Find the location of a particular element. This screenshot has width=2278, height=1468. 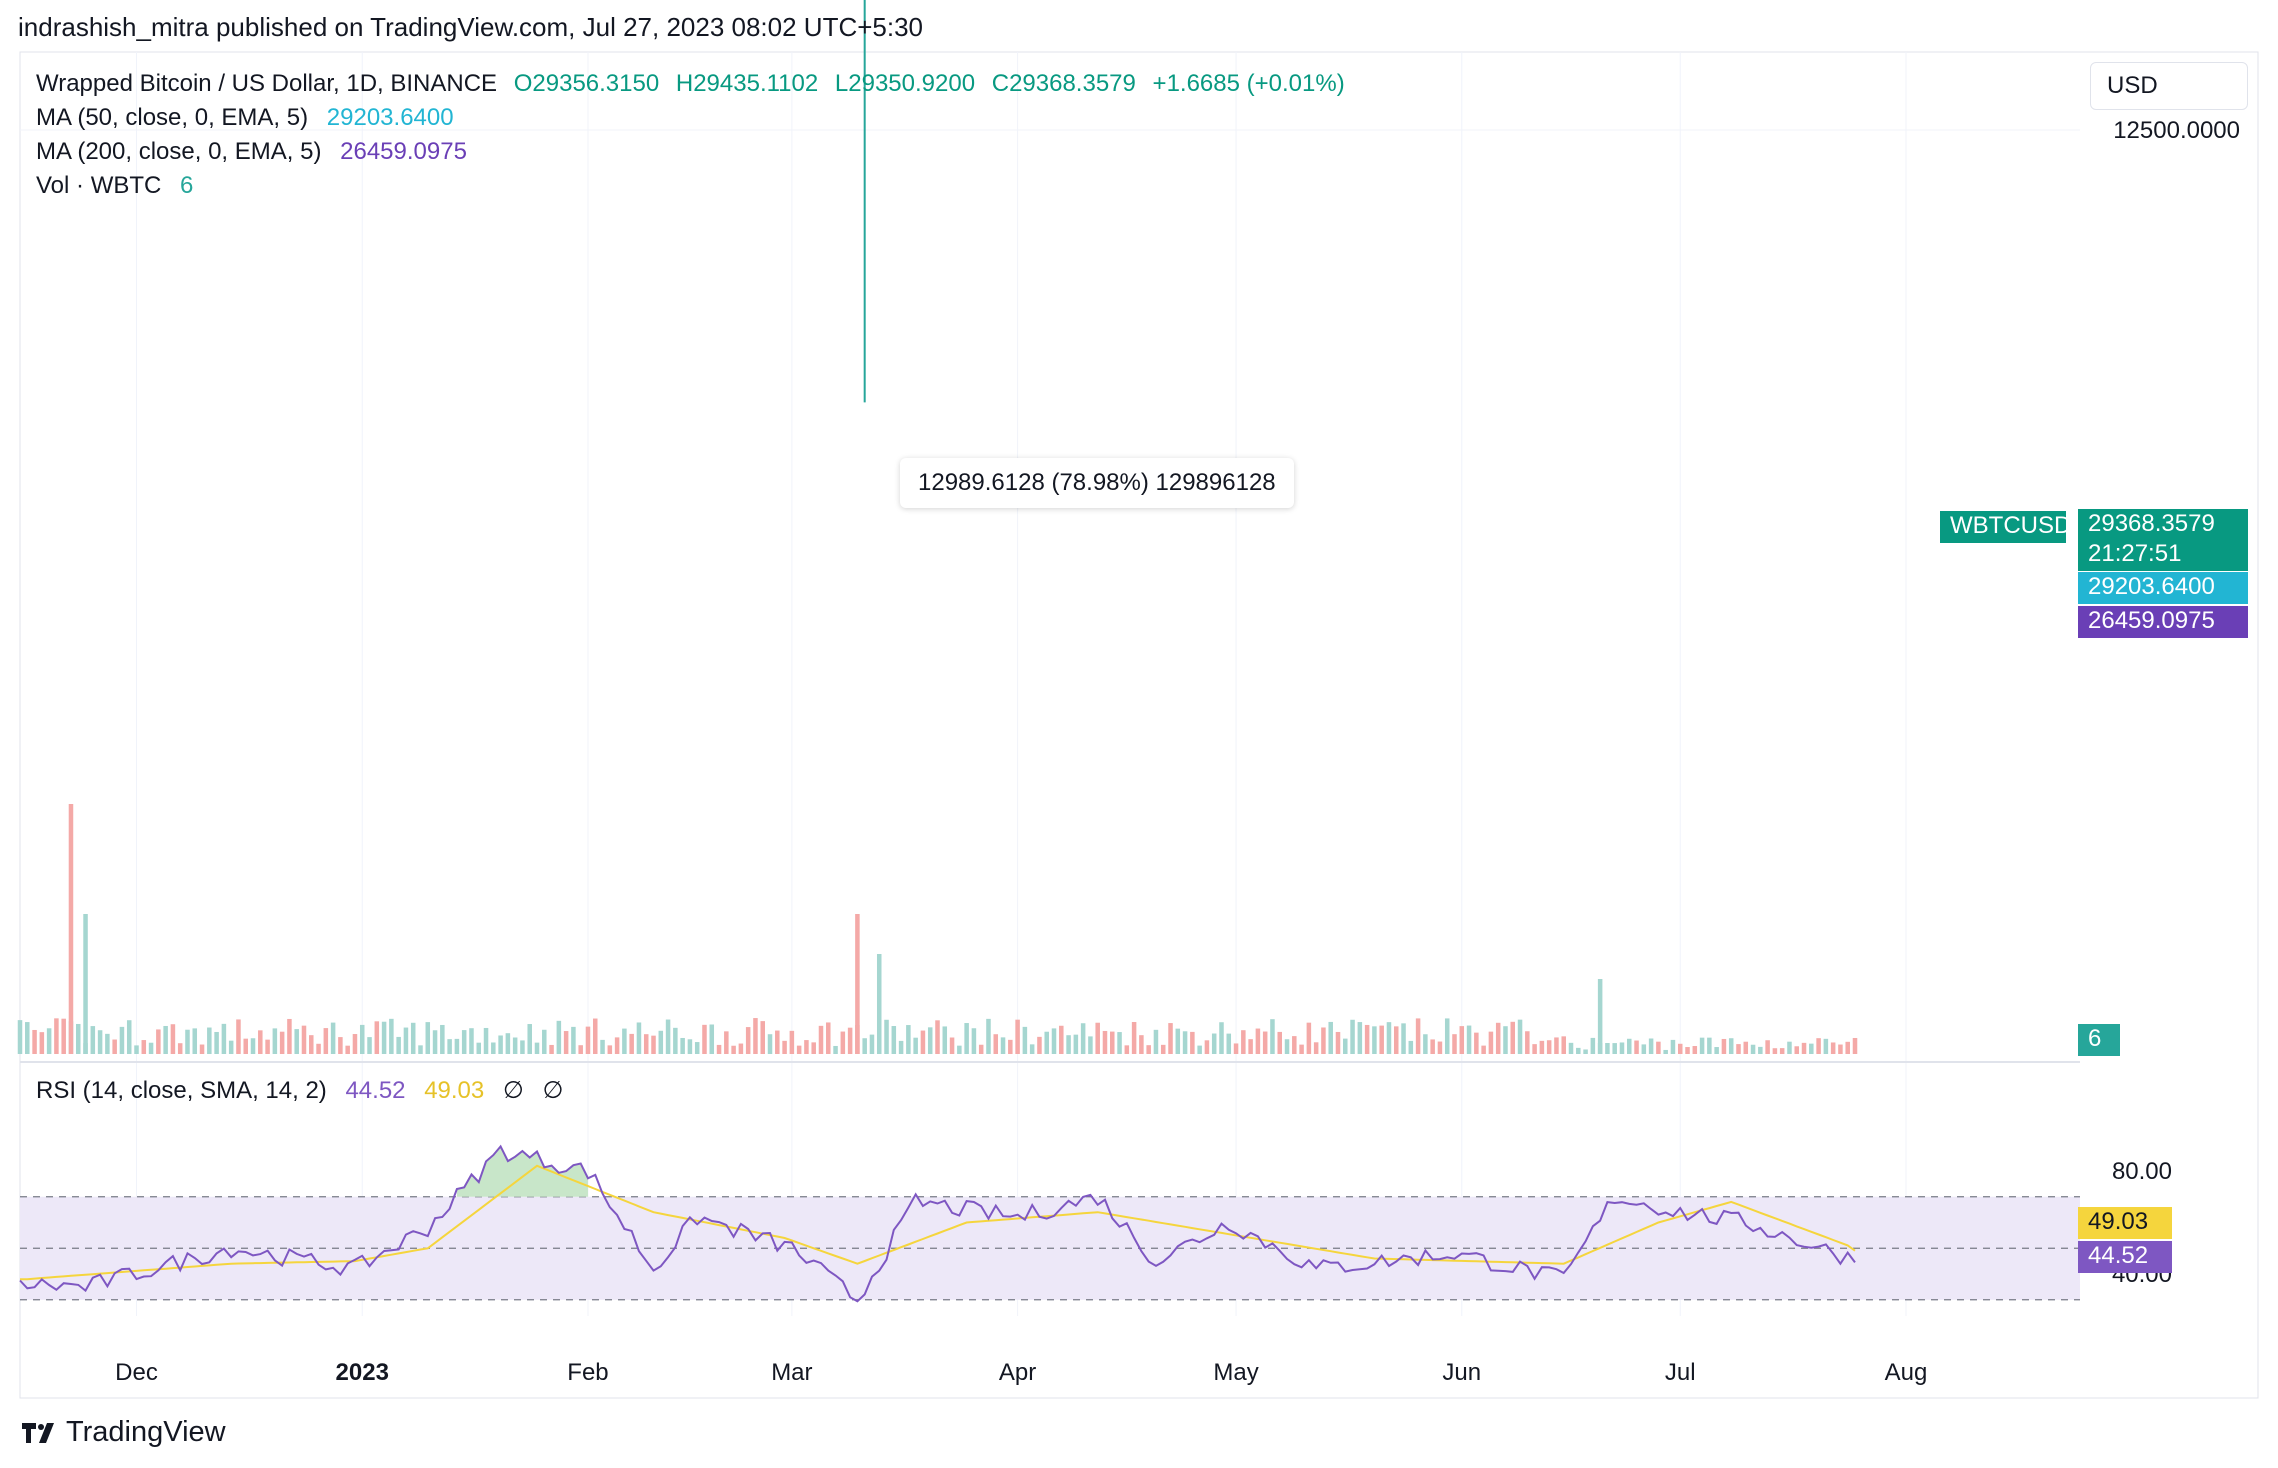

symbol-tag: WBTCUSD is located at coordinates (2005, 527).